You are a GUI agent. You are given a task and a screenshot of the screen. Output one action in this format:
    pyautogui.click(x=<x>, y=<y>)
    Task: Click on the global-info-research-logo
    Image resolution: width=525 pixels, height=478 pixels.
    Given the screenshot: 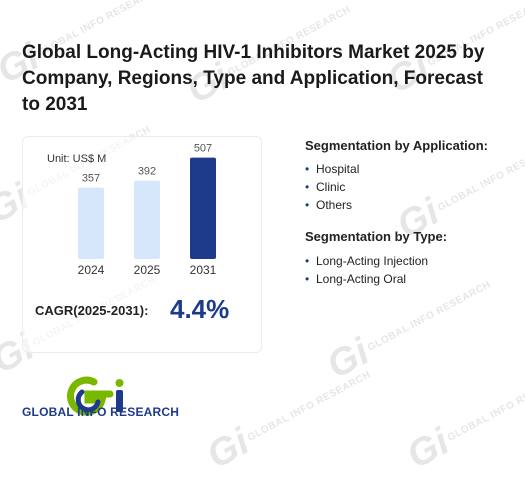 What is the action you would take?
    pyautogui.click(x=95, y=396)
    